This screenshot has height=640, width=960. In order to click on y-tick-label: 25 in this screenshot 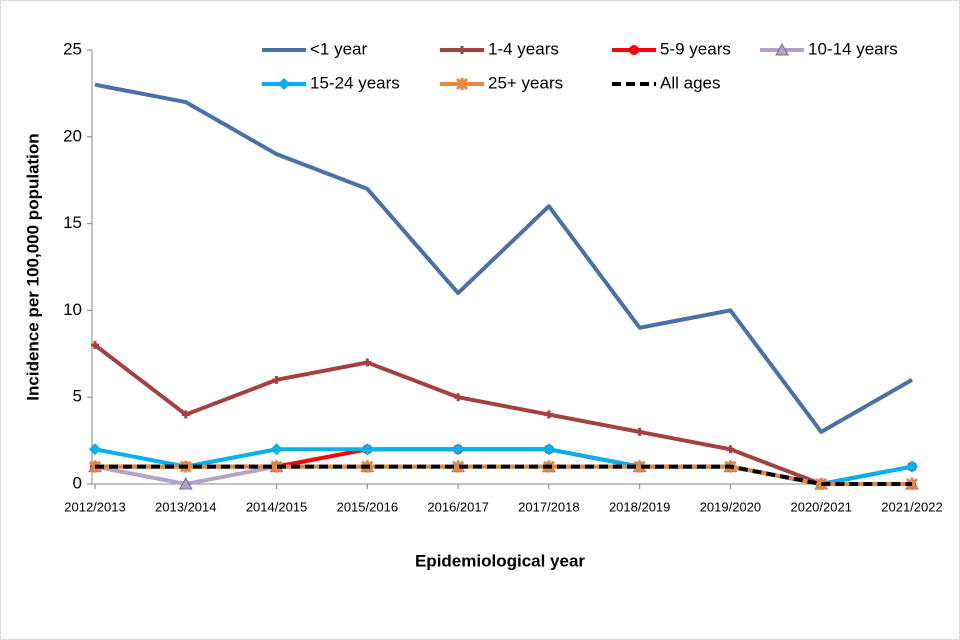, I will do `click(72, 48)`.